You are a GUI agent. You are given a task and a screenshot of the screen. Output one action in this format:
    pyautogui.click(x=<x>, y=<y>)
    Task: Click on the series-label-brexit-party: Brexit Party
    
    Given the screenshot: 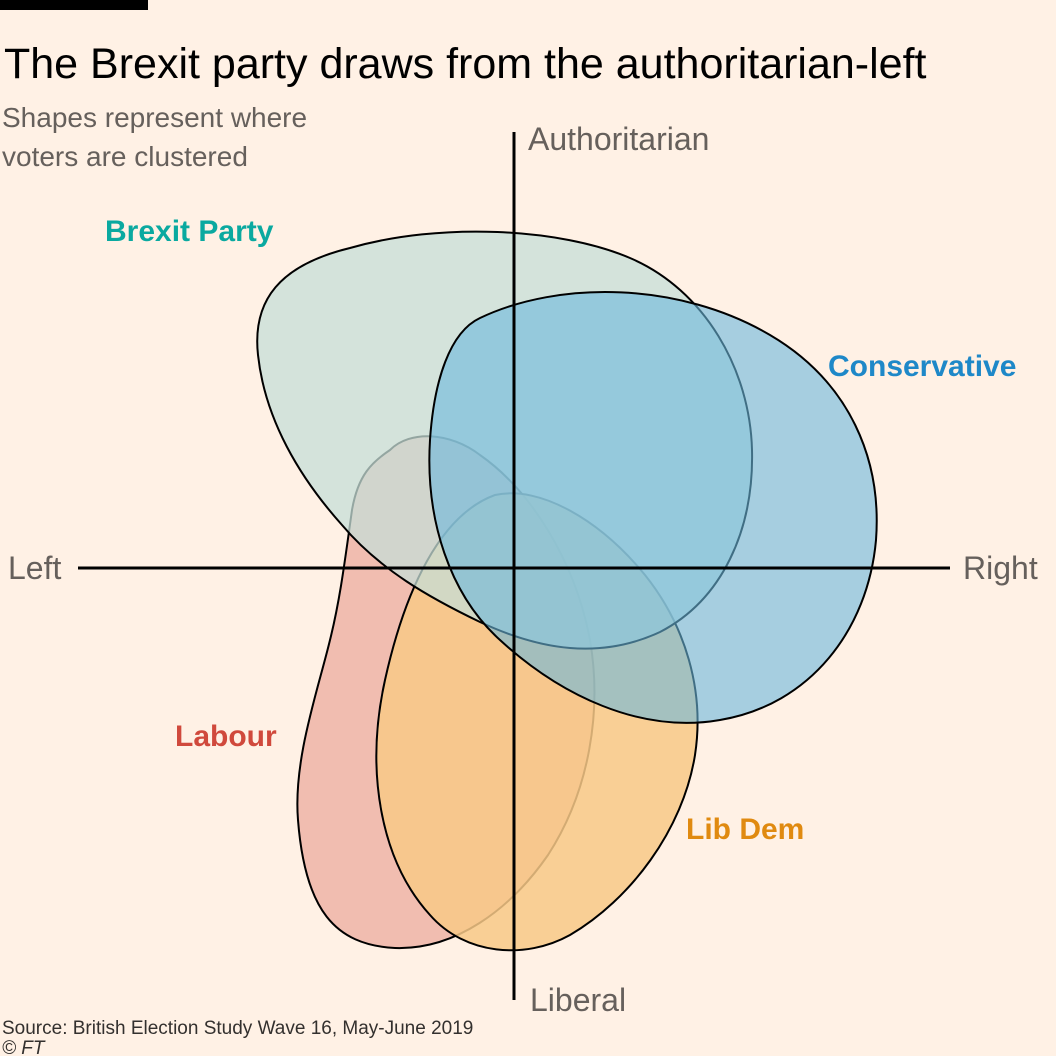 What is the action you would take?
    pyautogui.click(x=189, y=231)
    